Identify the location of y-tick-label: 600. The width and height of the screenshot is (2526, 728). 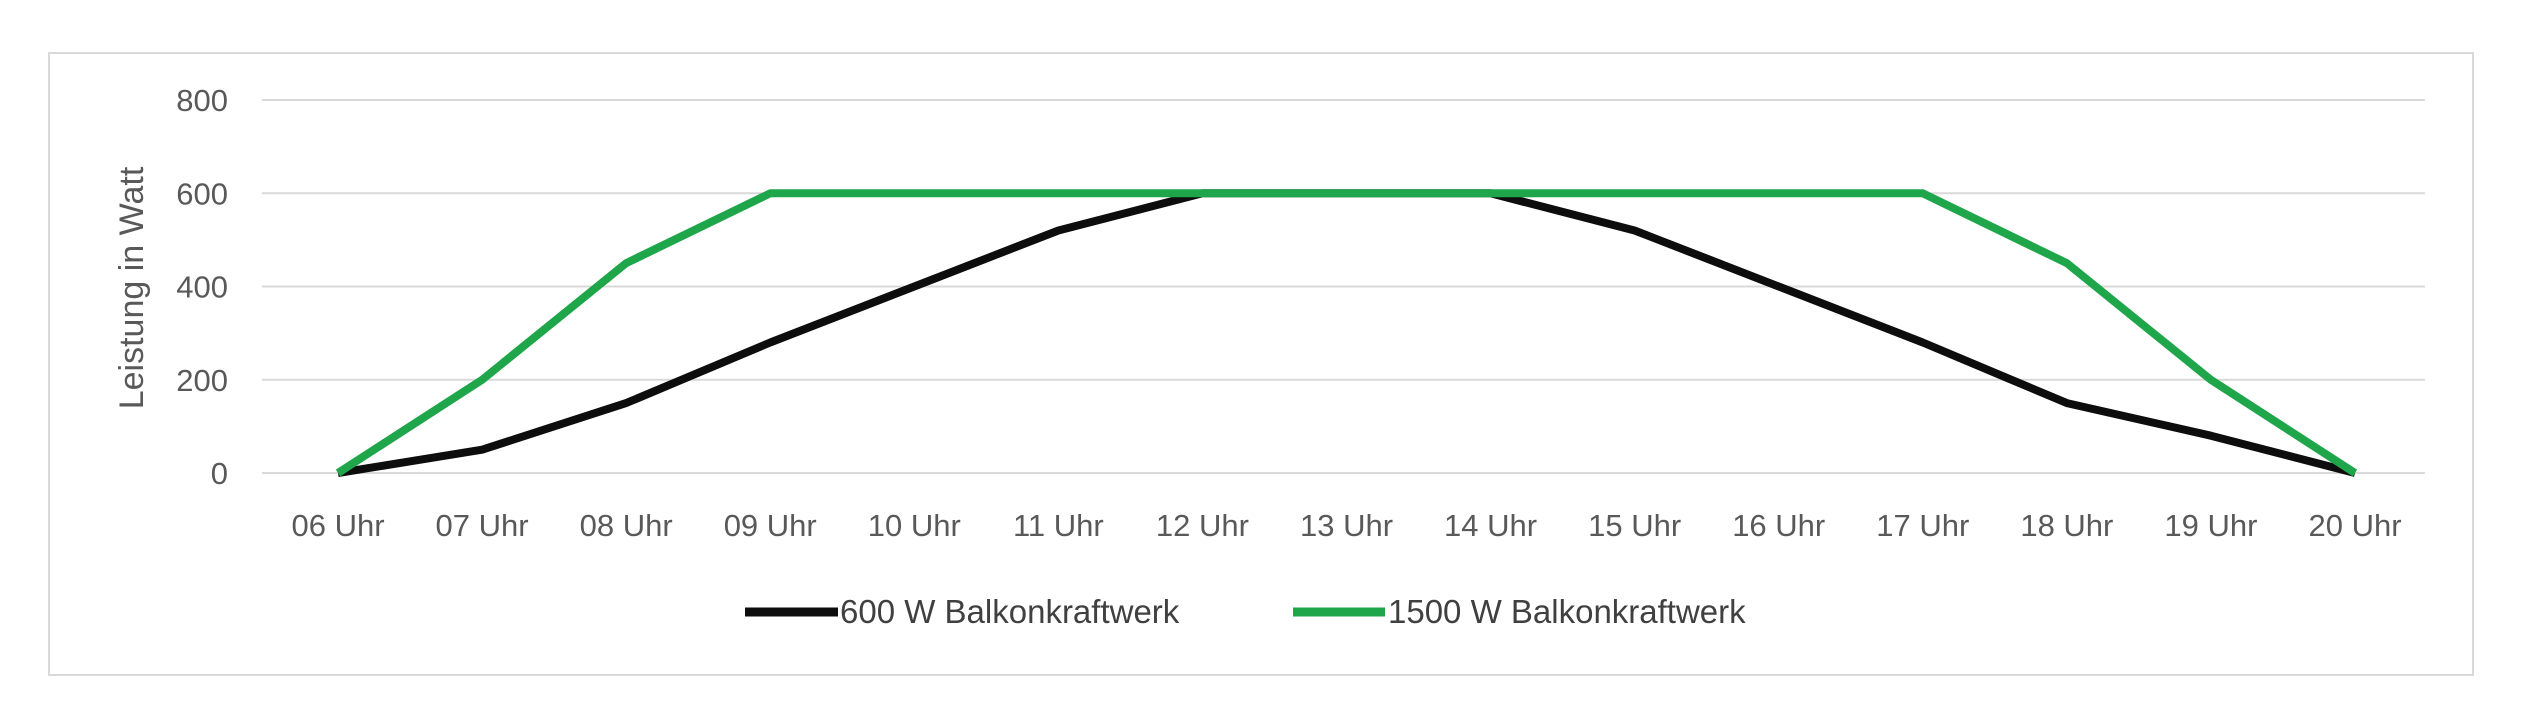
(202, 193).